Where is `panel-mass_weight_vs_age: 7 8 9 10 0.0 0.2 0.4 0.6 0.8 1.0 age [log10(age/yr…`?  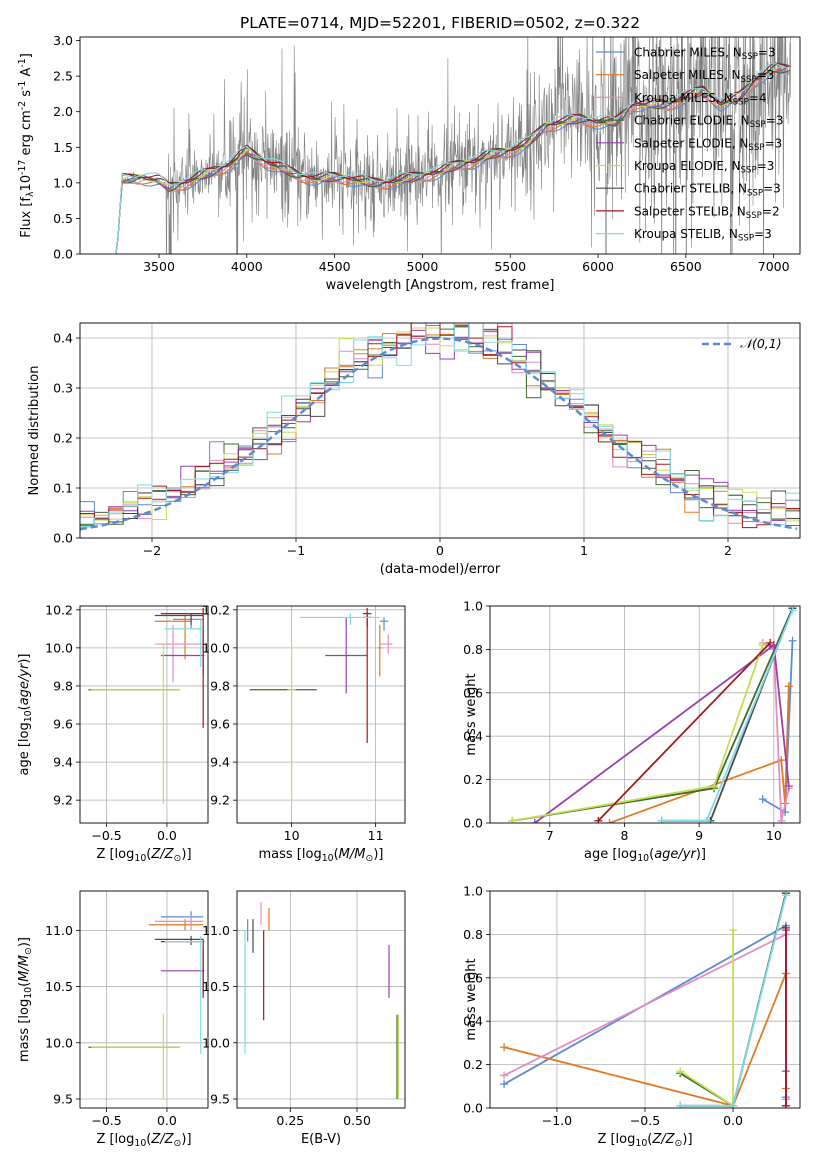 panel-mass_weight_vs_age: 7 8 9 10 0.0 0.2 0.4 0.6 0.8 1.0 age [log10(age/yr… is located at coordinates (632, 731).